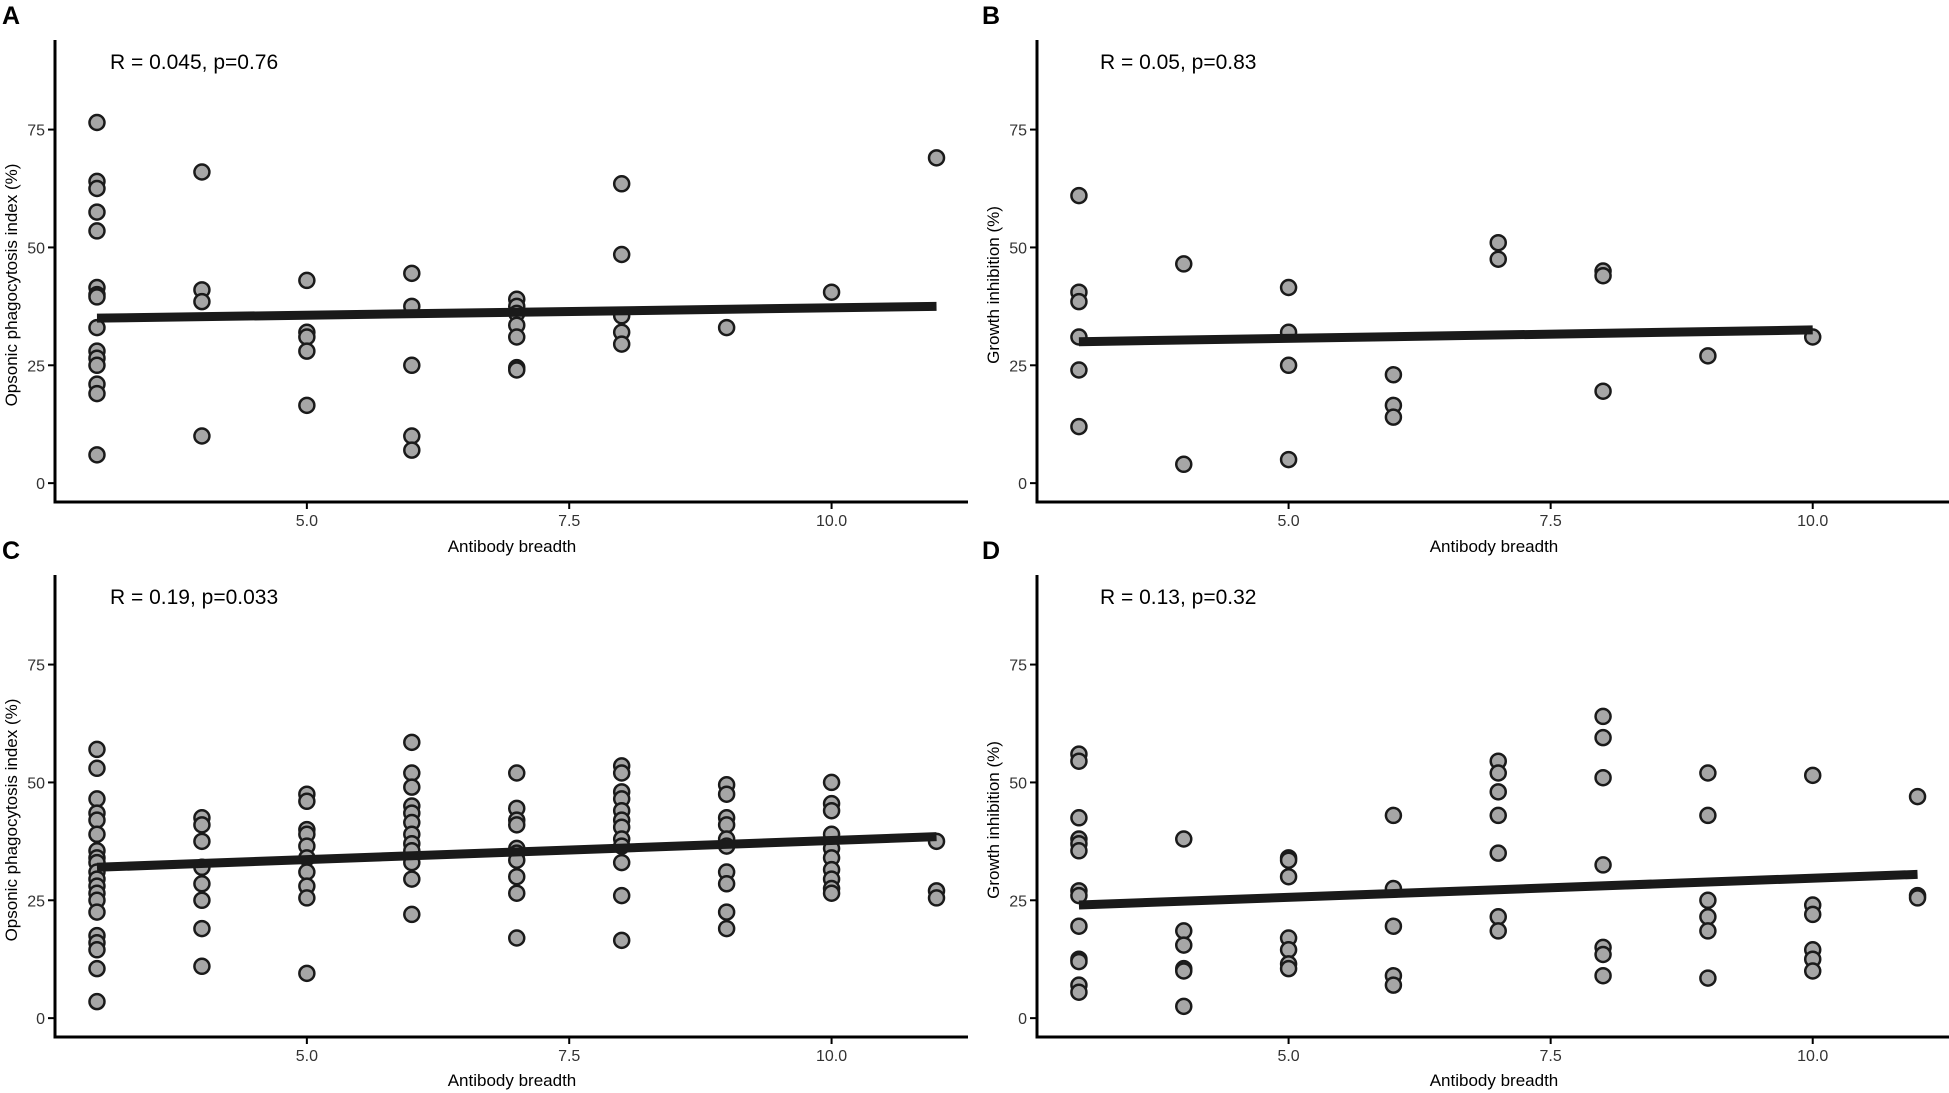 This screenshot has height=1093, width=1949. I want to click on panel-letter: A, so click(11, 16).